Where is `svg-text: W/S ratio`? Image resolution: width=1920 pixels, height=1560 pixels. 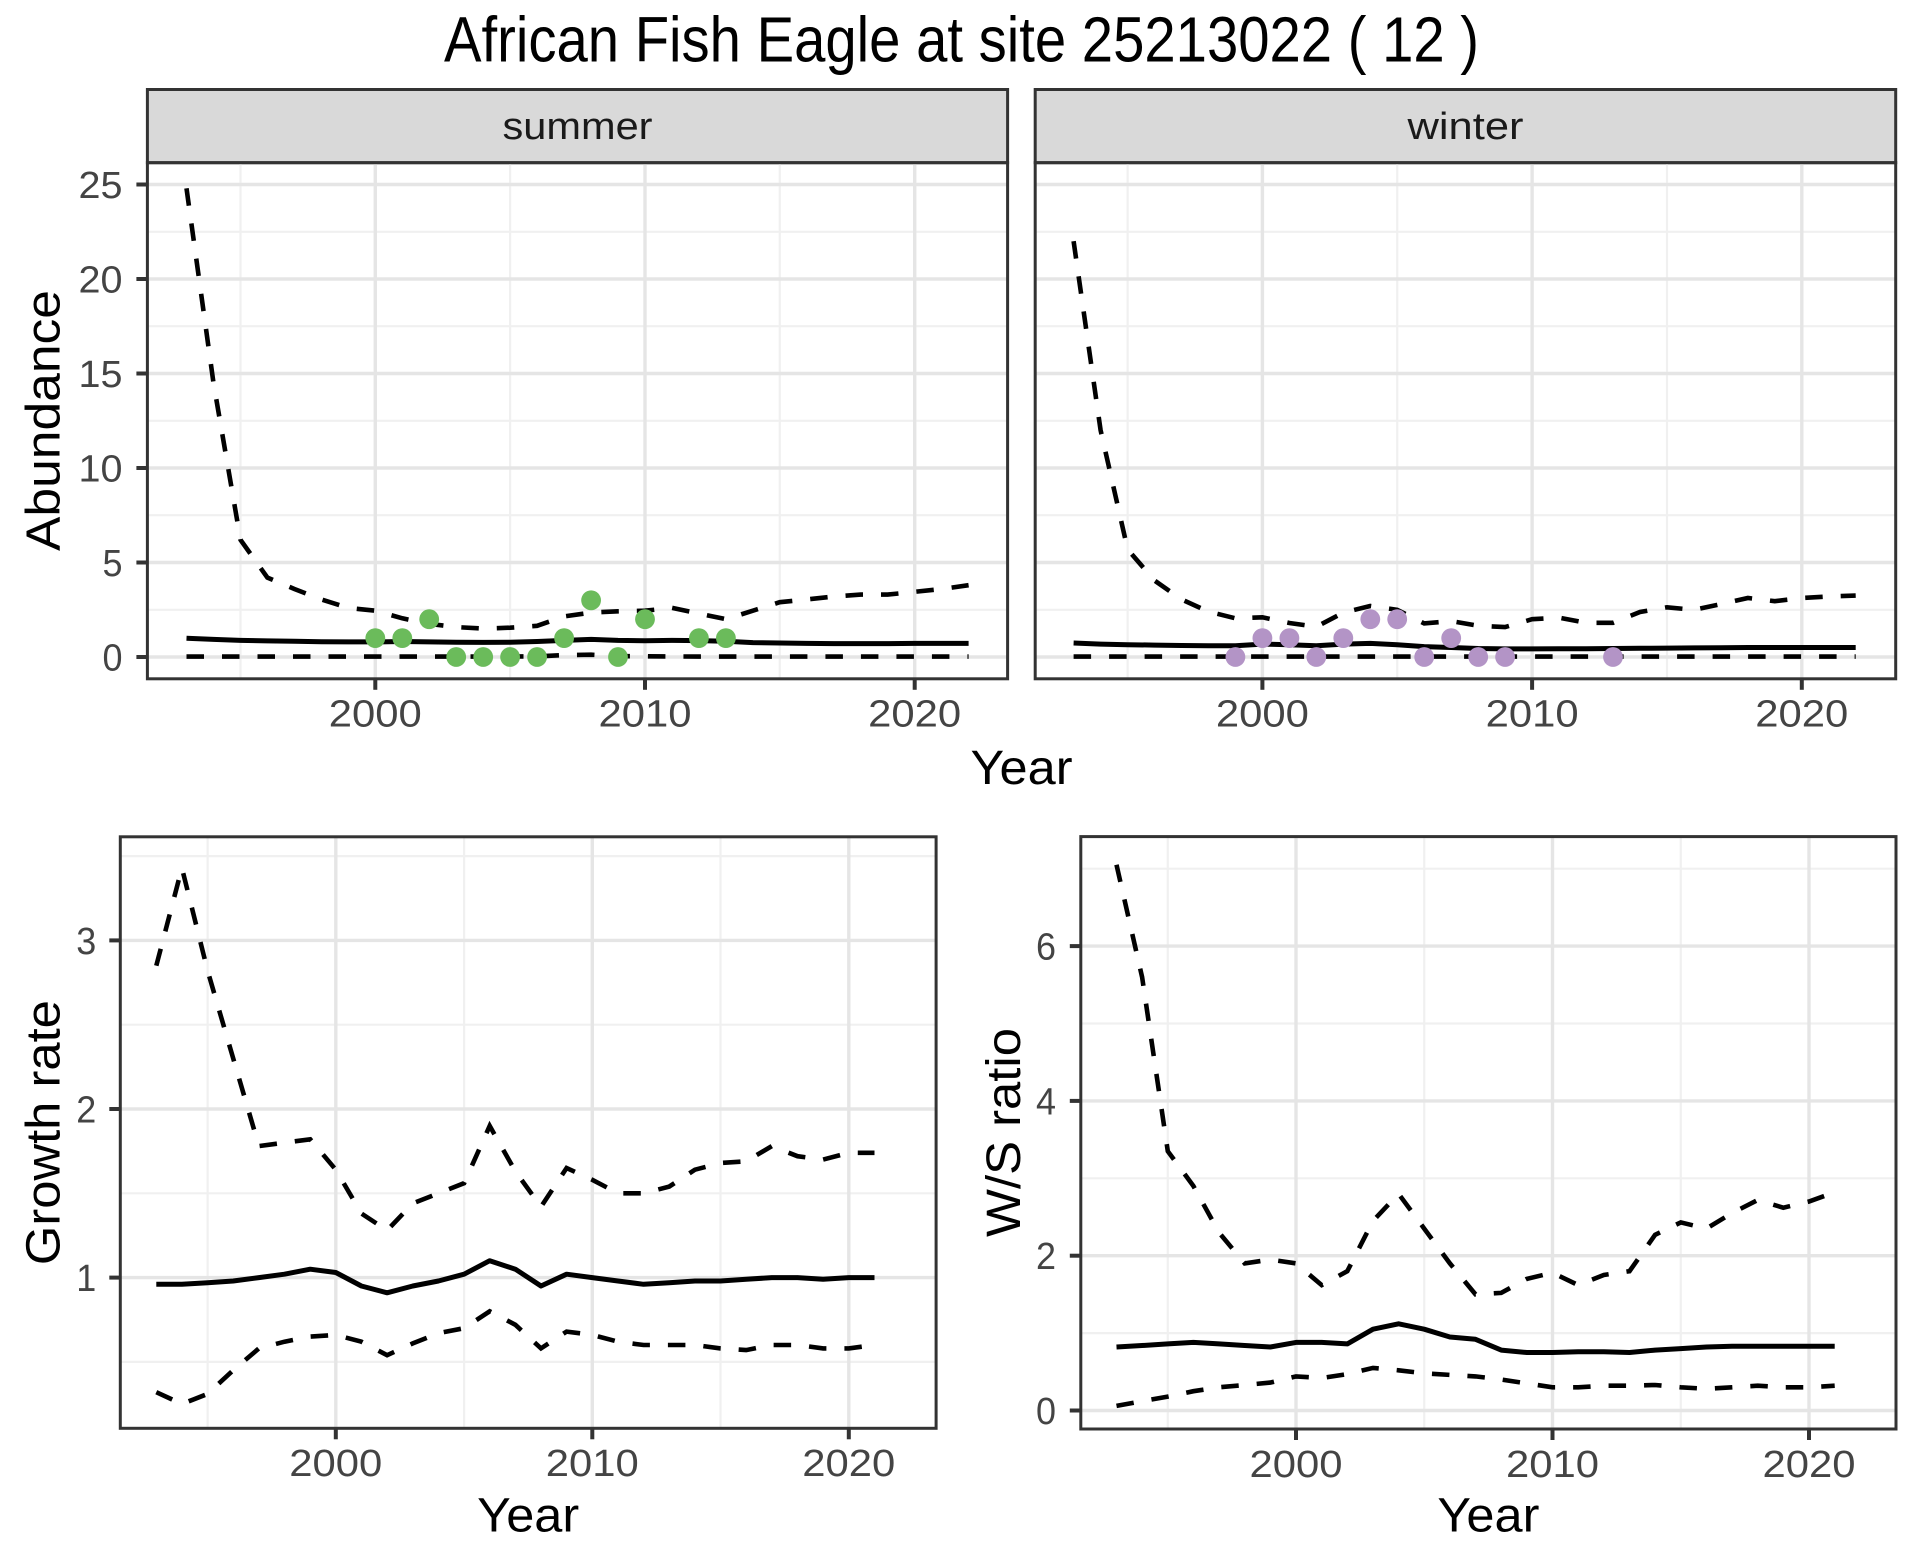
svg-text: W/S ratio is located at coordinates (1004, 1132).